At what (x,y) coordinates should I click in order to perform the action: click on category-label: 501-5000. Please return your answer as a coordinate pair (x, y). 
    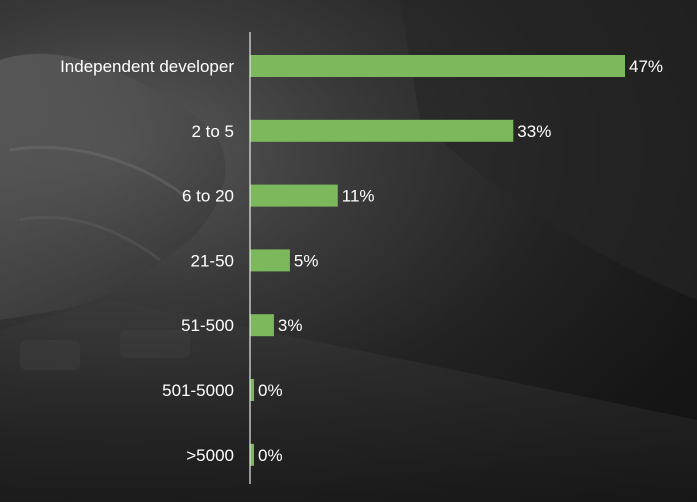
    Looking at the image, I should click on (198, 390).